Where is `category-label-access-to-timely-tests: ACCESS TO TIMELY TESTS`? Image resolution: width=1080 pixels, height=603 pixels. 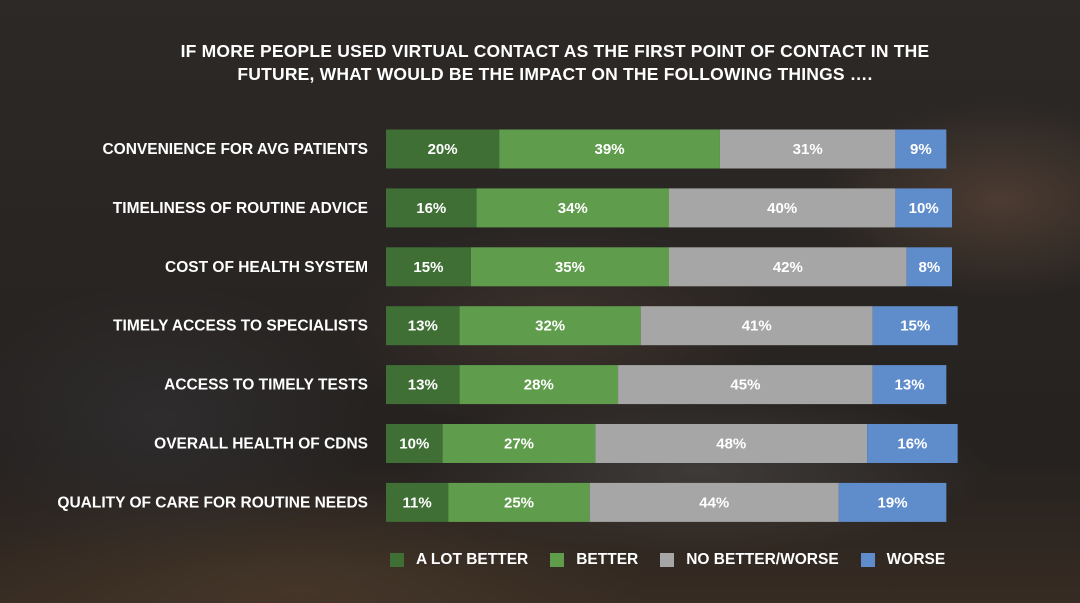 category-label-access-to-timely-tests: ACCESS TO TIMELY TESTS is located at coordinates (266, 385).